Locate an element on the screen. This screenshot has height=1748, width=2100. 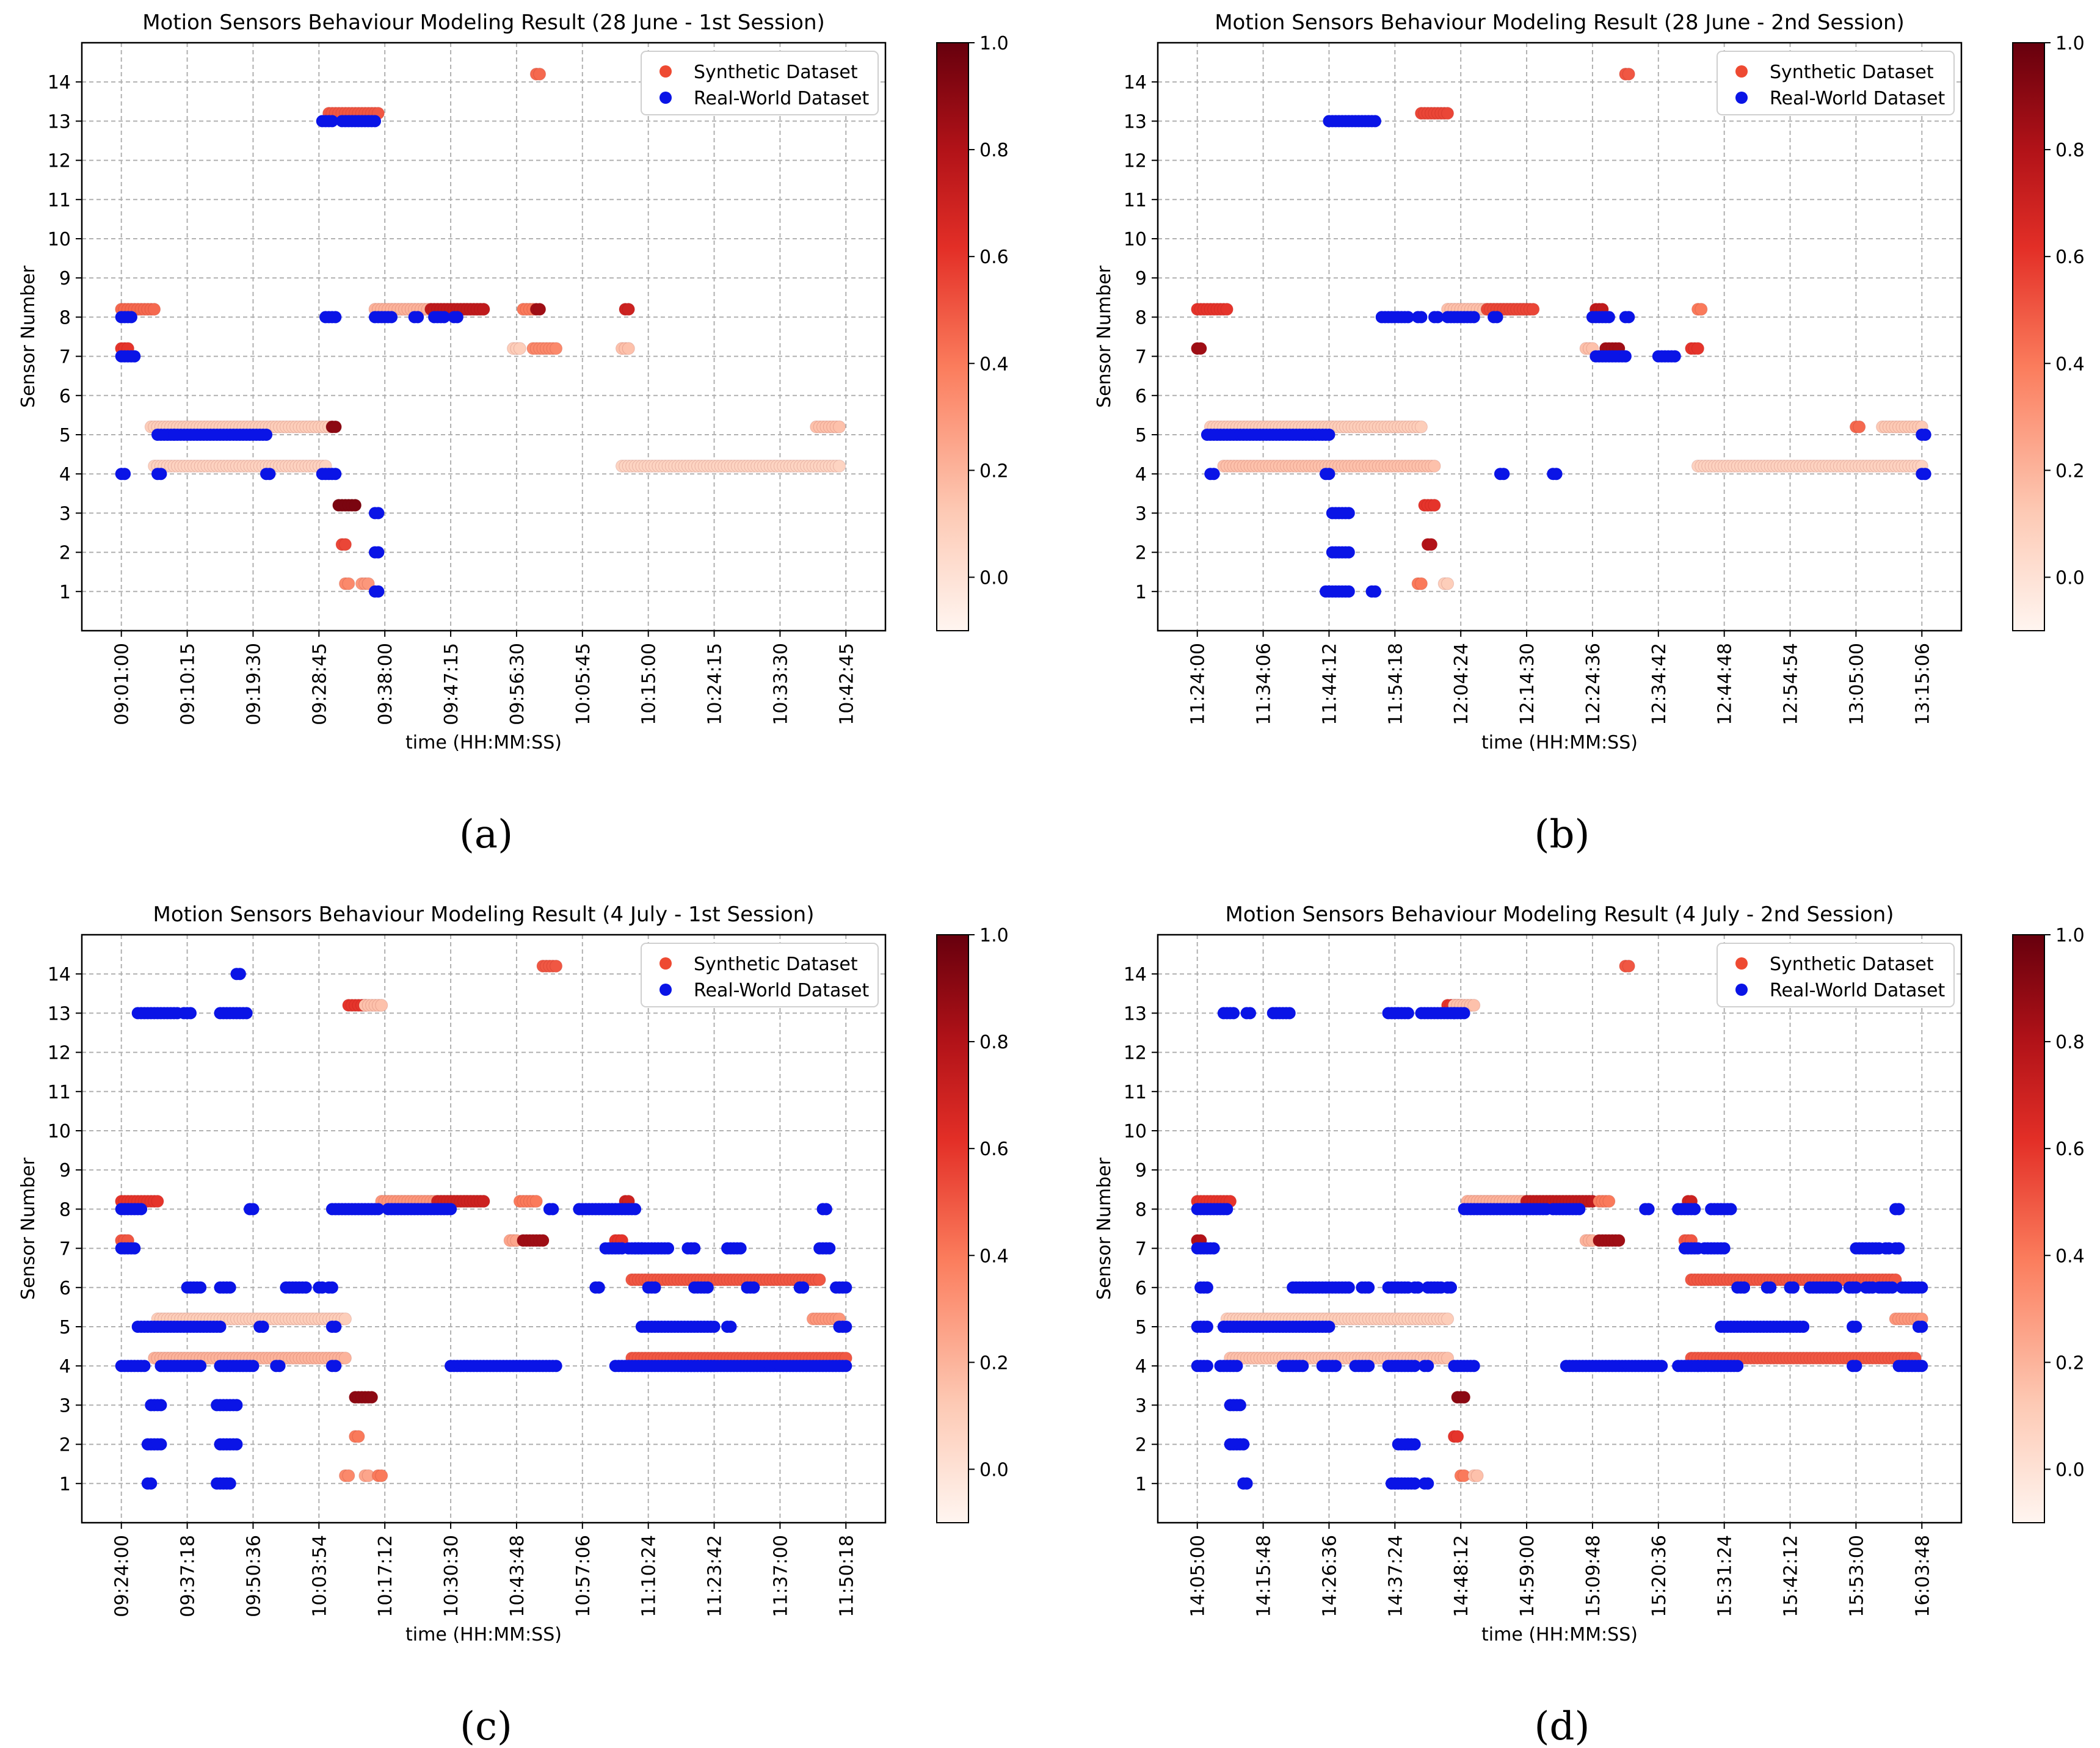
colorbar: 1.0 0.8 0.6 0.4 0.2 0.0 is located at coordinates (972, 332).